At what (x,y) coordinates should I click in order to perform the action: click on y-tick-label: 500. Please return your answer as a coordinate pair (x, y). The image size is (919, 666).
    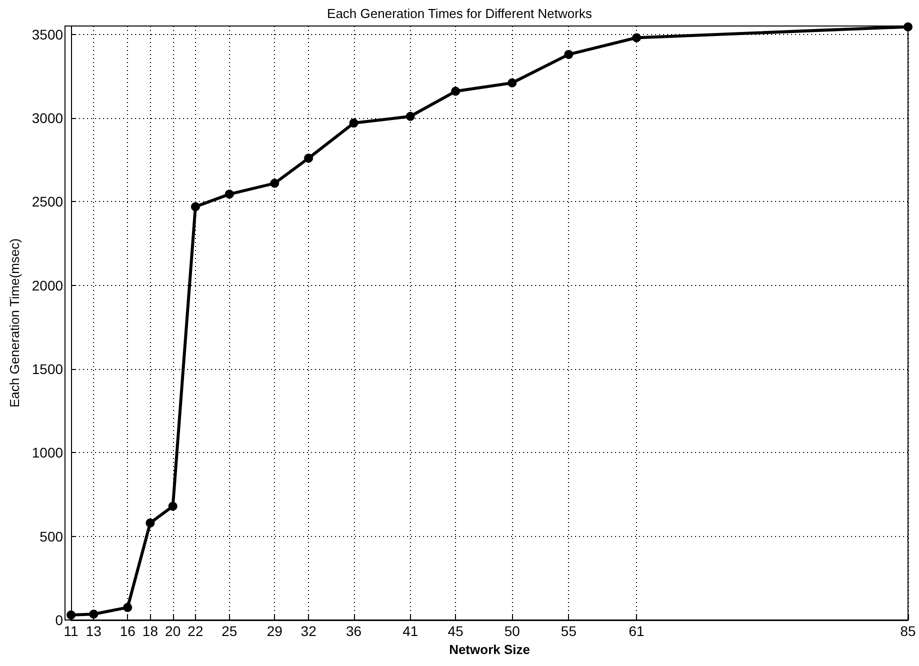
    Looking at the image, I should click on (52, 536).